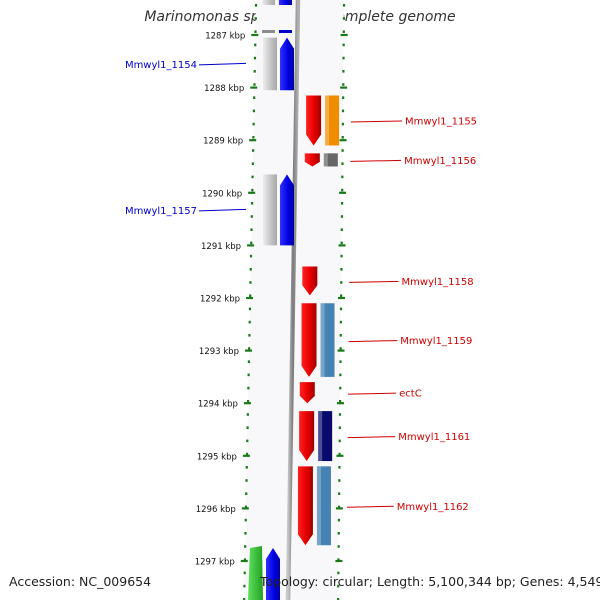 This screenshot has height=600, width=600. Describe the element at coordinates (215, 563) in the screenshot. I see `tick-label: 1297 kbp` at that location.